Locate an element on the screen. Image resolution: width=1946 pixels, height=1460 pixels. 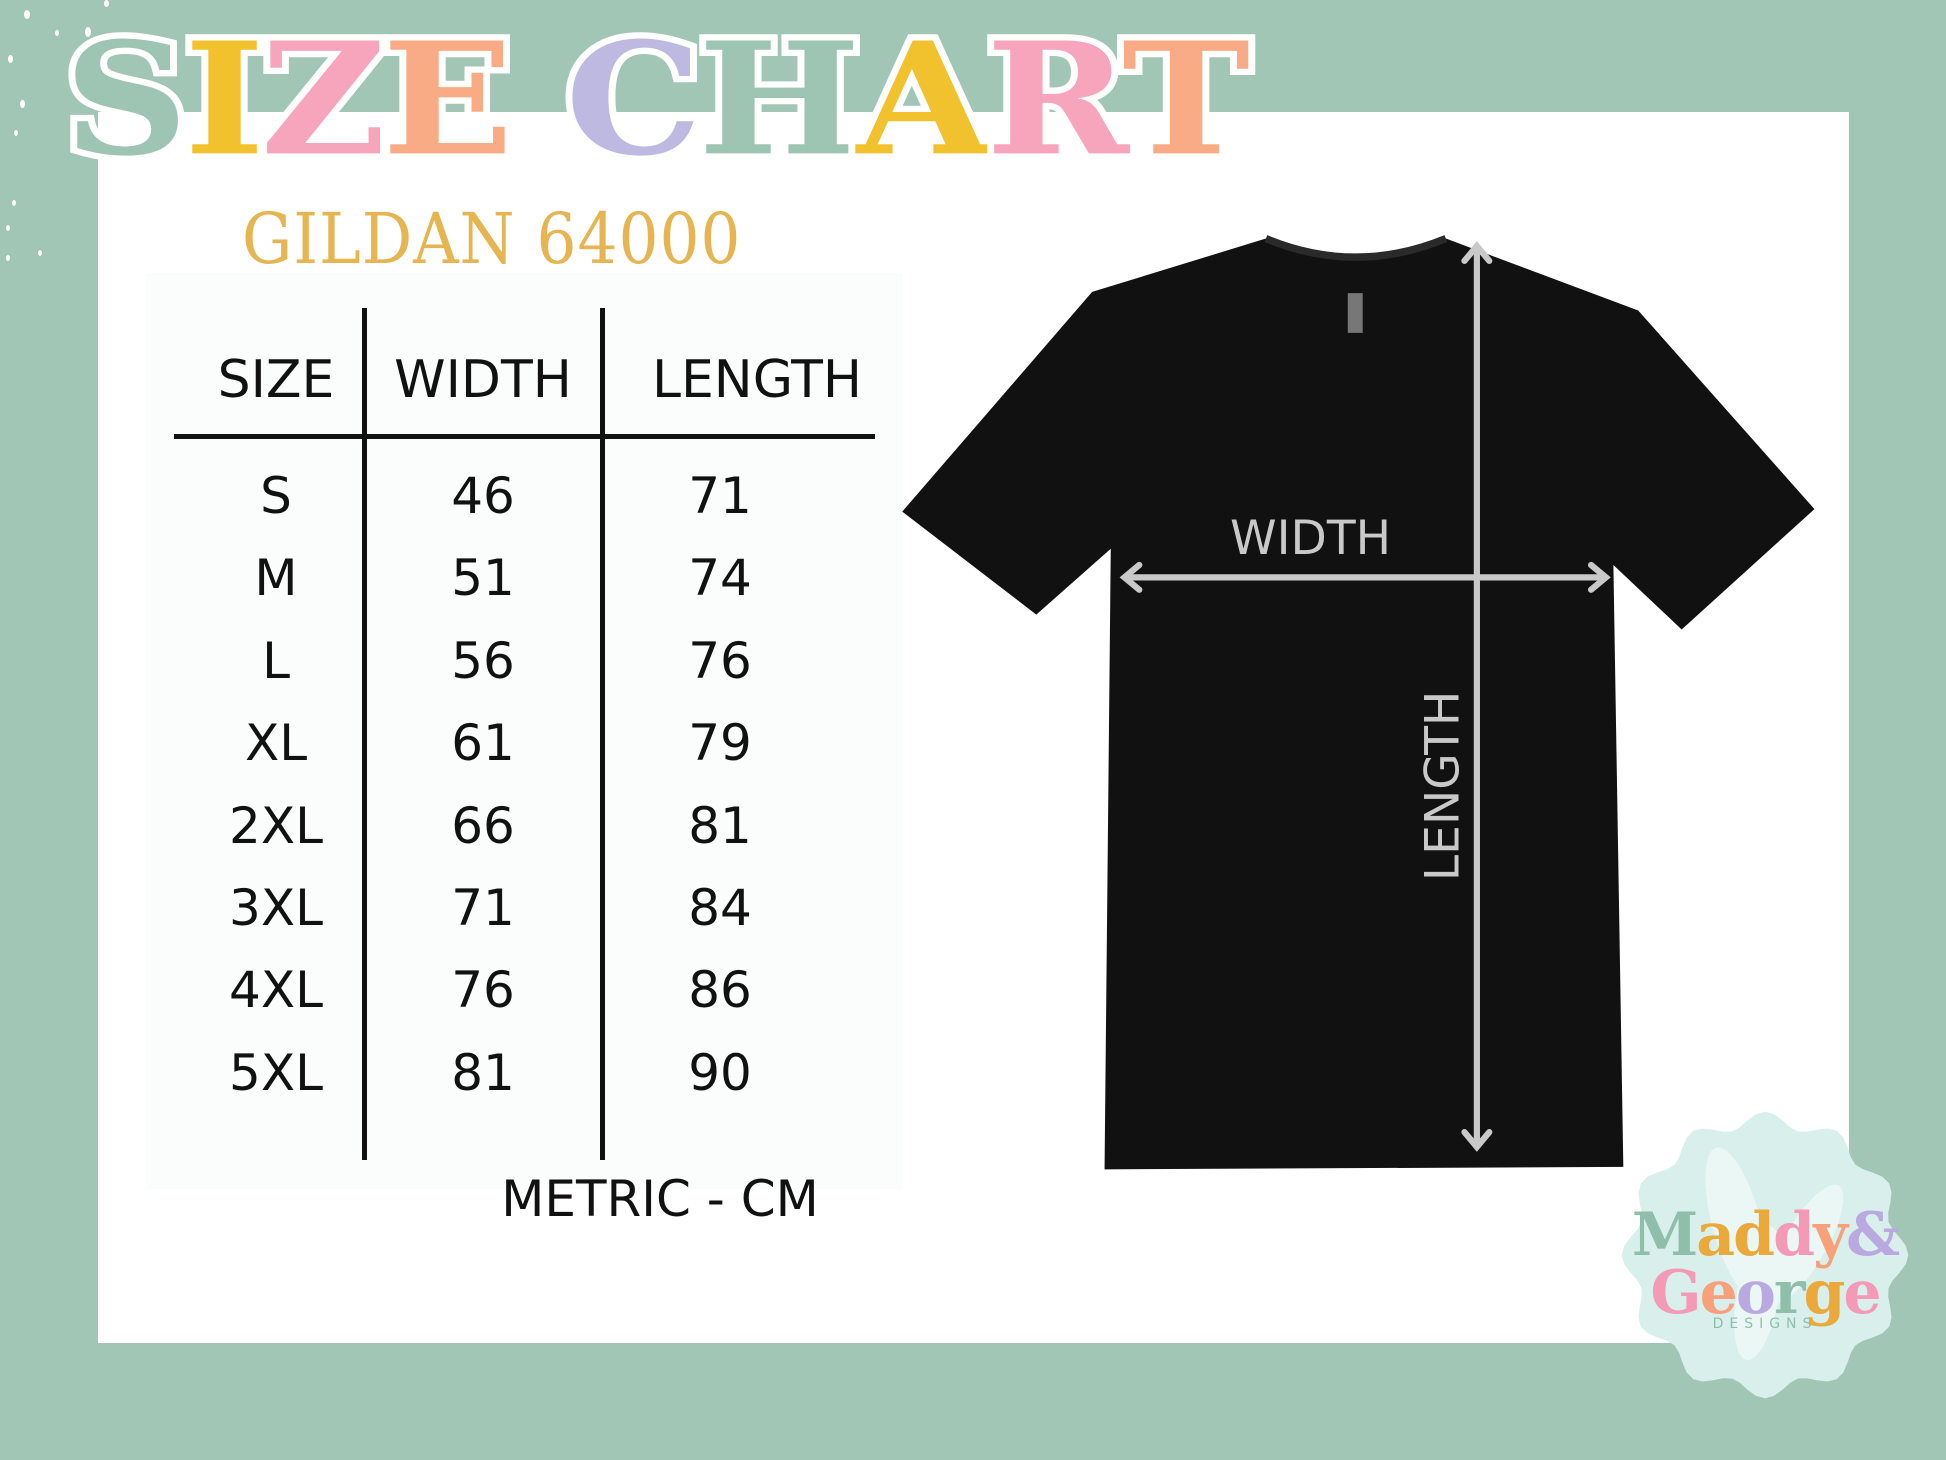
title-letter: H is located at coordinates (779, 99).